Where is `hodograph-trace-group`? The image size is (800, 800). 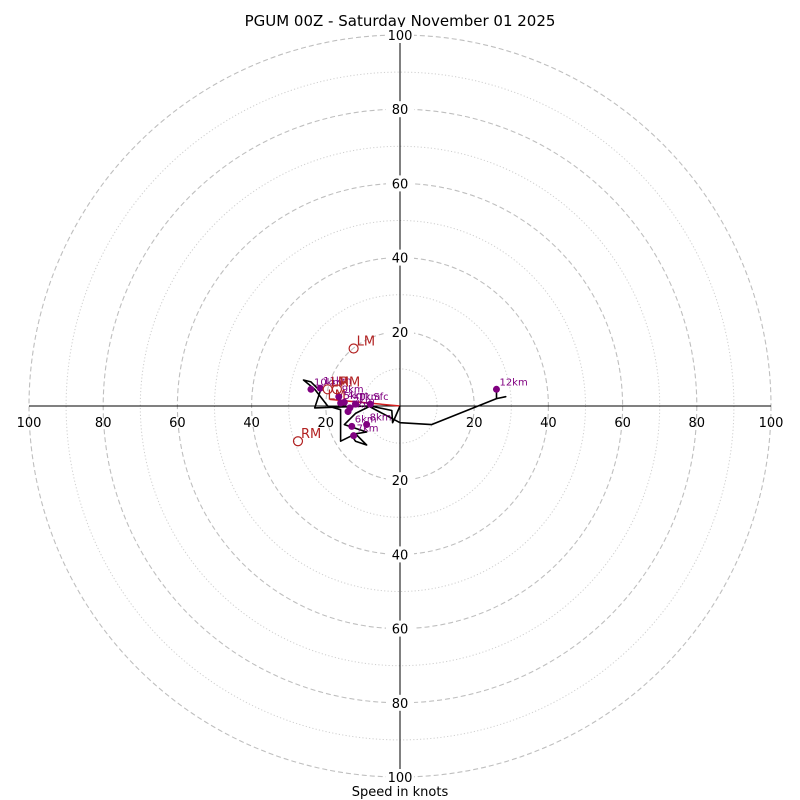 hodograph-trace-group is located at coordinates (404, 412).